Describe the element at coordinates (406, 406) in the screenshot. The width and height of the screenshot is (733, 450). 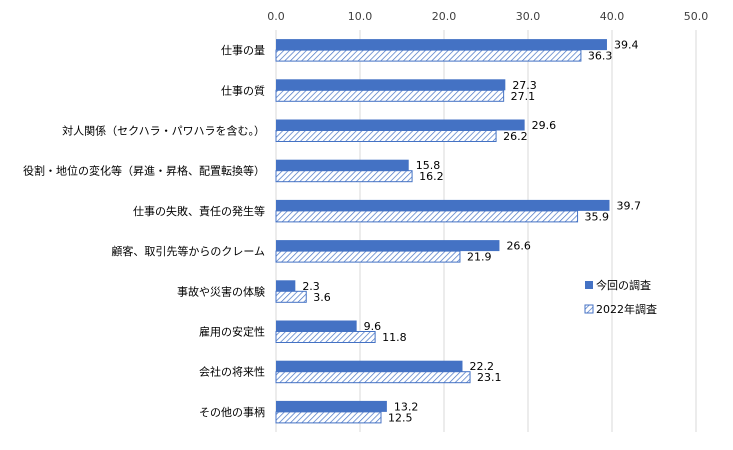
I see `data-label: 13.2` at that location.